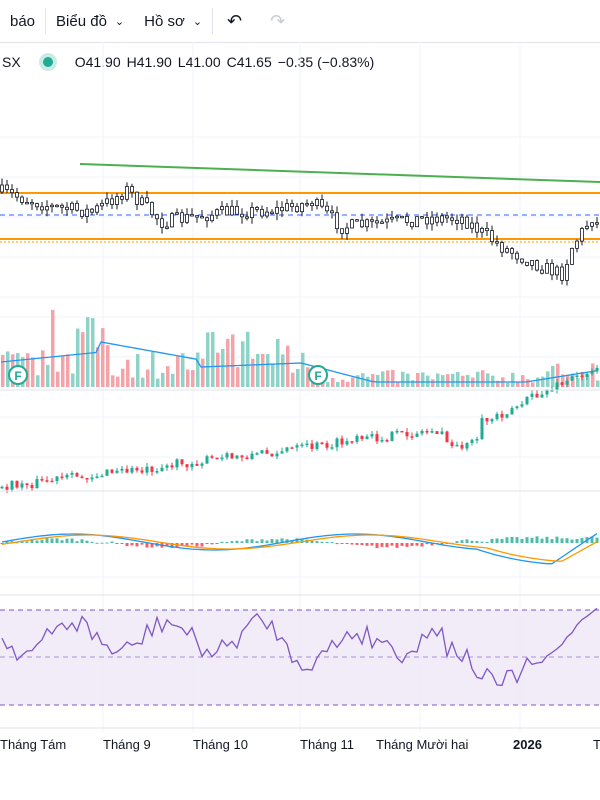 The height and width of the screenshot is (800, 600). I want to click on rsi-pane, so click(300, 656).